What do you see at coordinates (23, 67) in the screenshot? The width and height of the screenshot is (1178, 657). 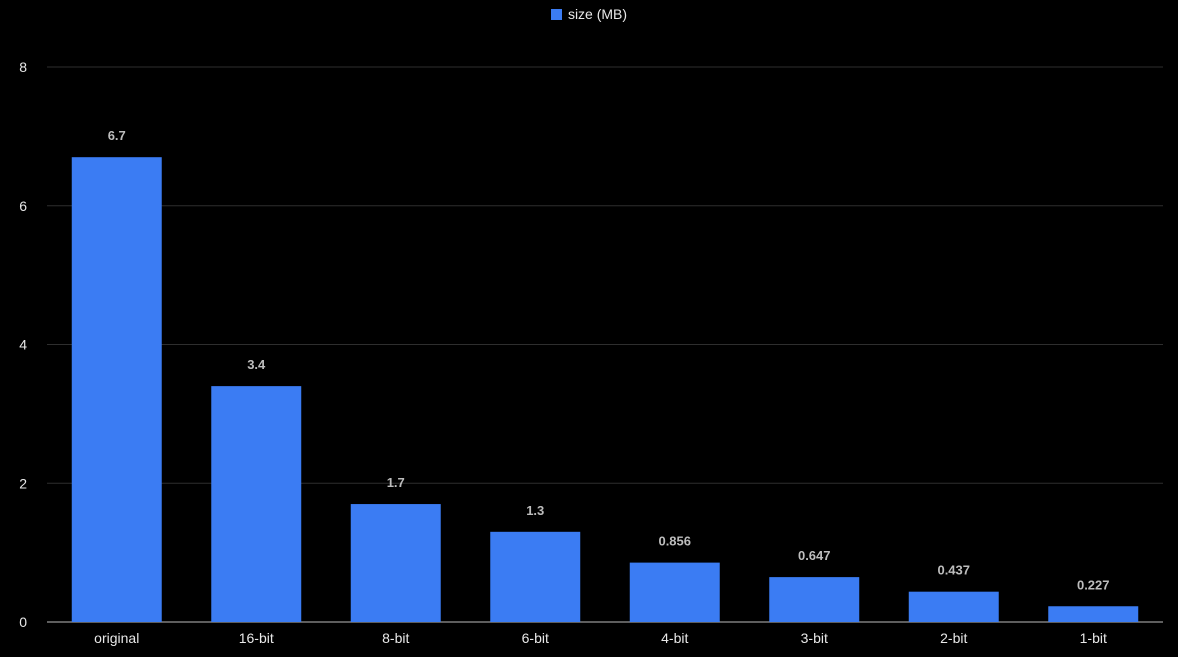 I see `y-tick-label: 8` at bounding box center [23, 67].